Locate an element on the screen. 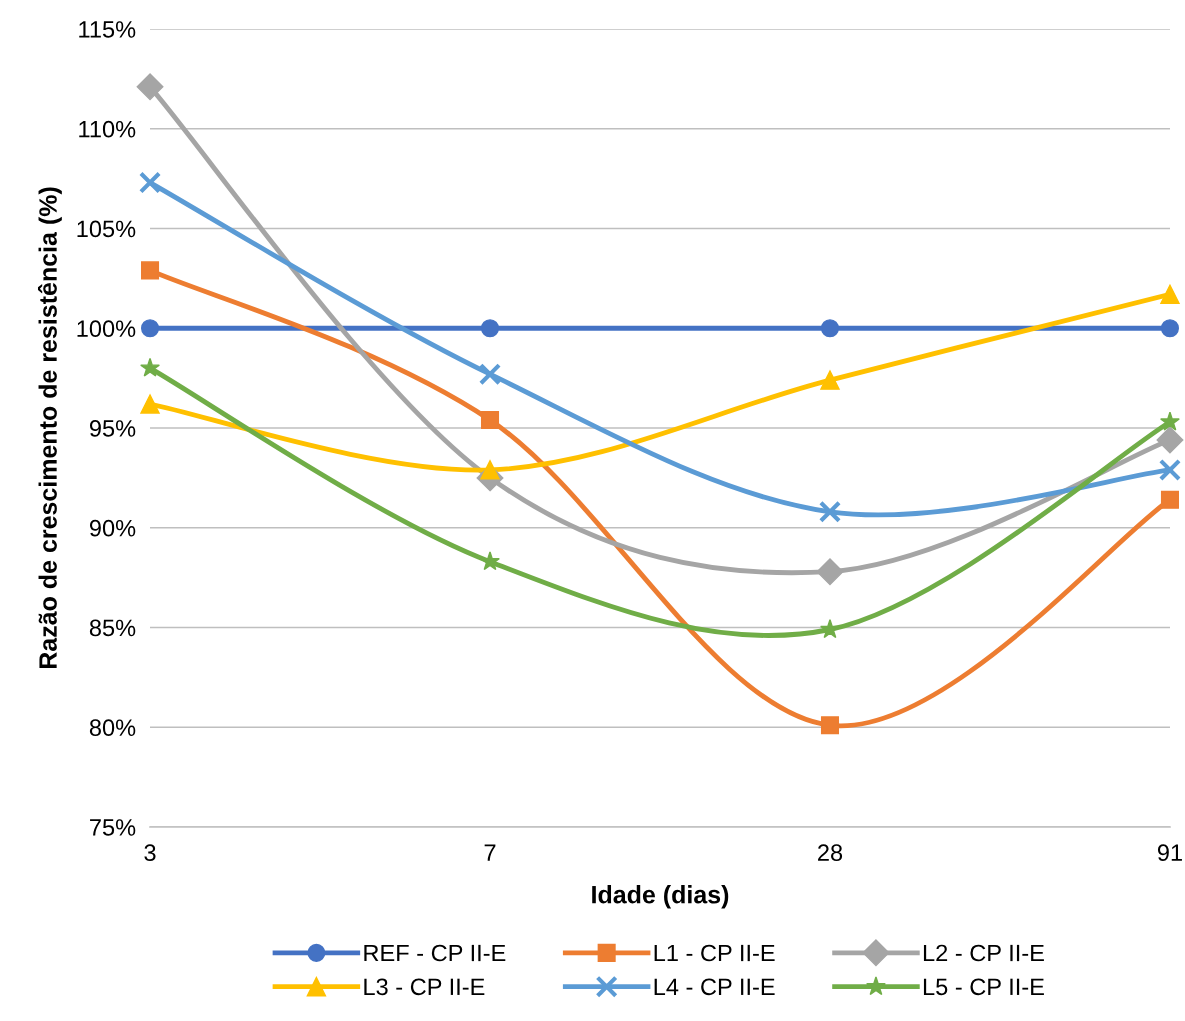 This screenshot has width=1185, height=1021. legend-label: L4 - CP II-E is located at coordinates (714, 987).